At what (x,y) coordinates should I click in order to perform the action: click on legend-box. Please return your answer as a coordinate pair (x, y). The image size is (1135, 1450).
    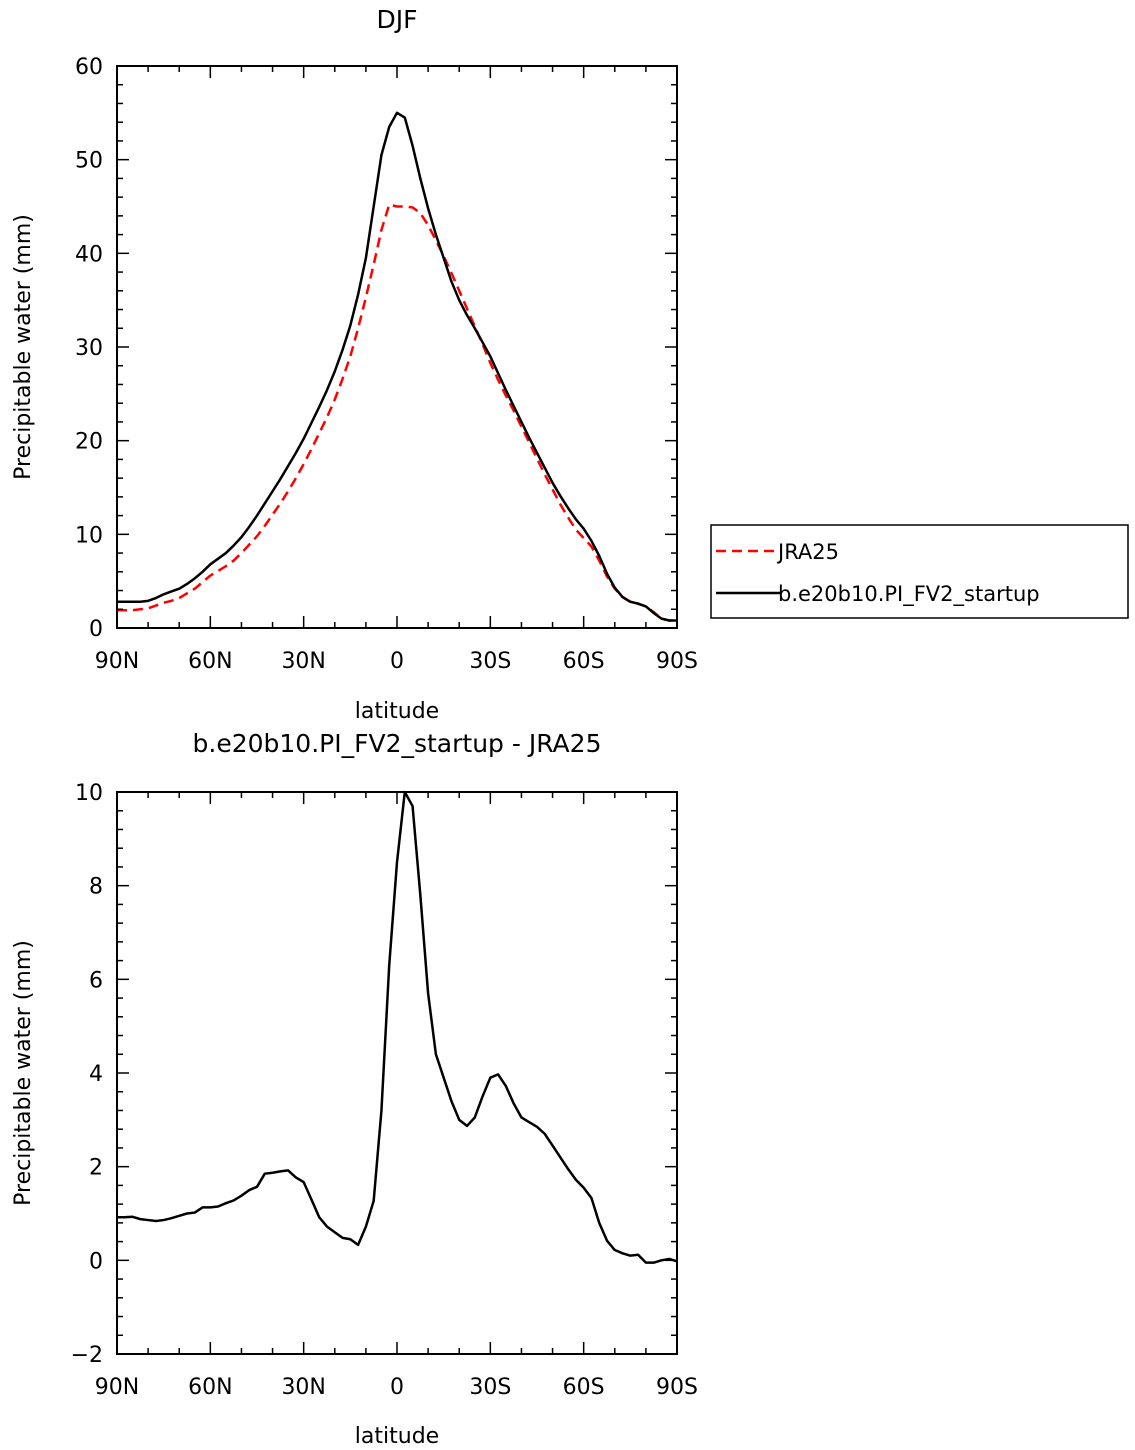
    Looking at the image, I should click on (919, 571).